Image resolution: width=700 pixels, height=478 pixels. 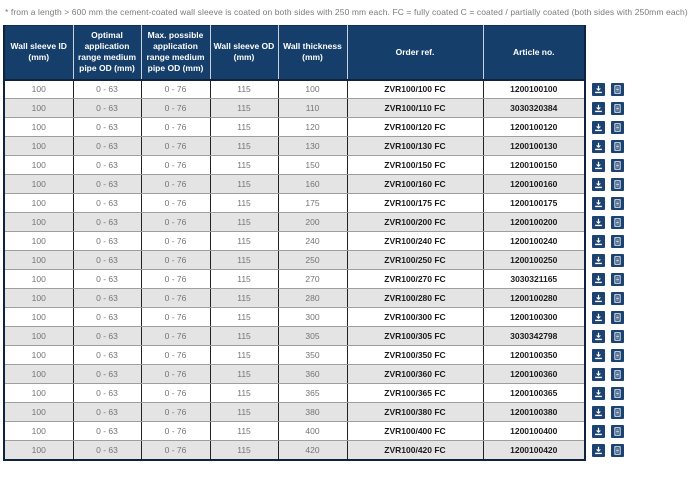 I want to click on cell-article-no: 1200100350, so click(x=534, y=355).